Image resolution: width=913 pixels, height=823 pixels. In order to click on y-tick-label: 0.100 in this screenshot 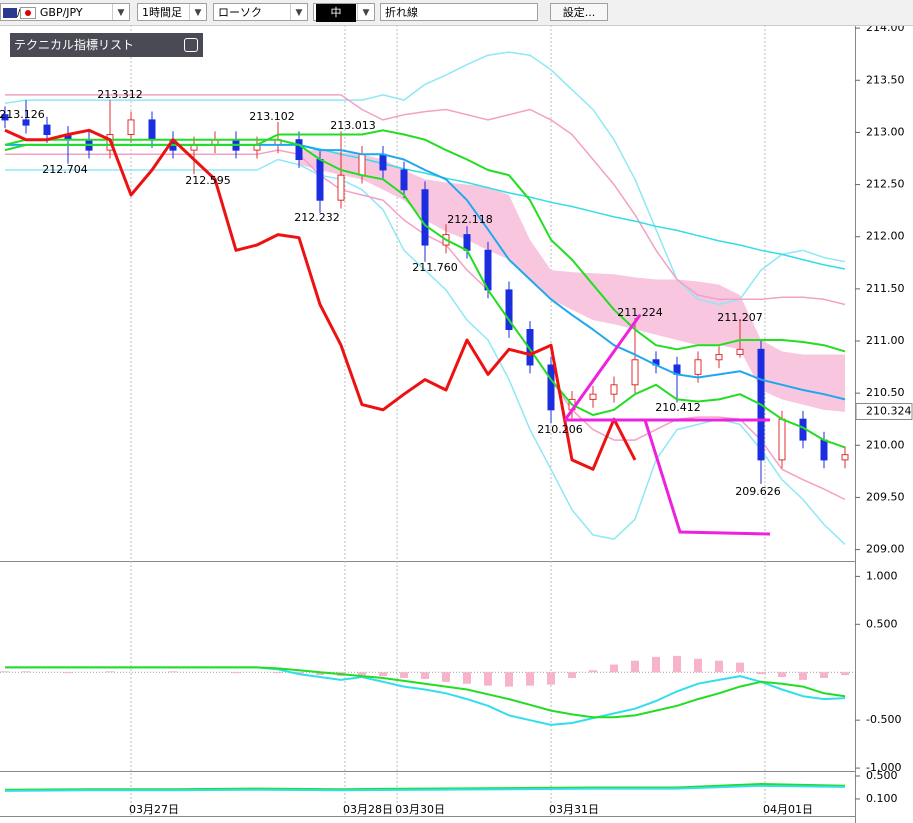, I will do `click(882, 798)`.